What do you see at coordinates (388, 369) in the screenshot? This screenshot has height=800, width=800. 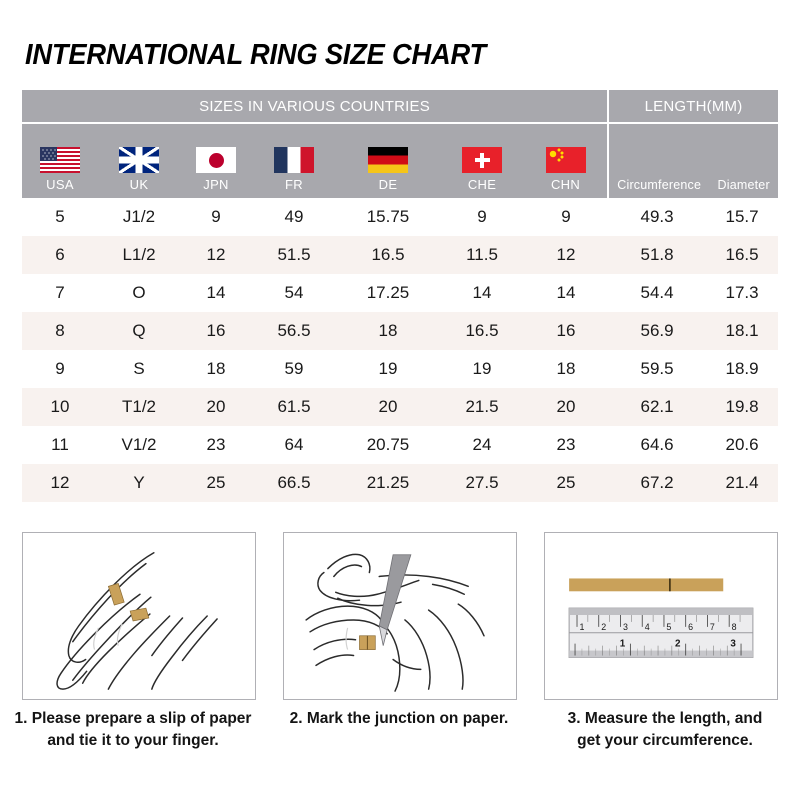 I see `cell-de: 19` at bounding box center [388, 369].